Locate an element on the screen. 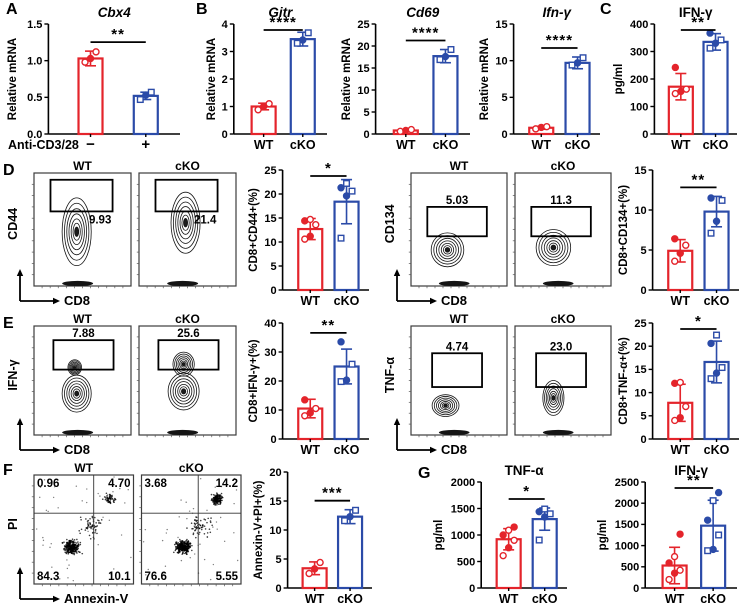  quadrant-value-ur: 14.2 is located at coordinates (227, 484).